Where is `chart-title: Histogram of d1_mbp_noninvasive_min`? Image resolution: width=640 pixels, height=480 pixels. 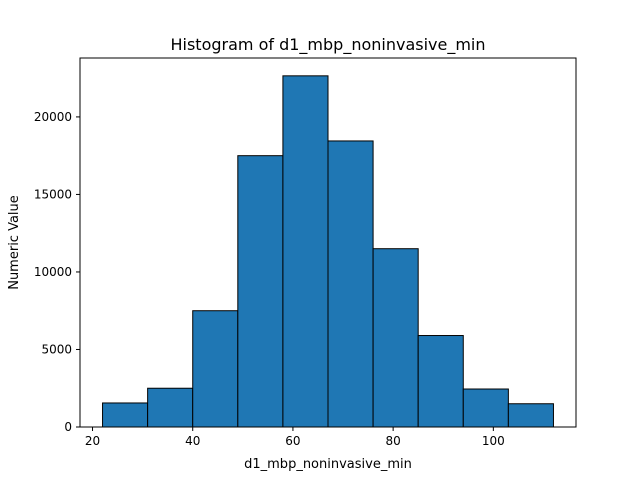 chart-title: Histogram of d1_mbp_noninvasive_min is located at coordinates (327, 45).